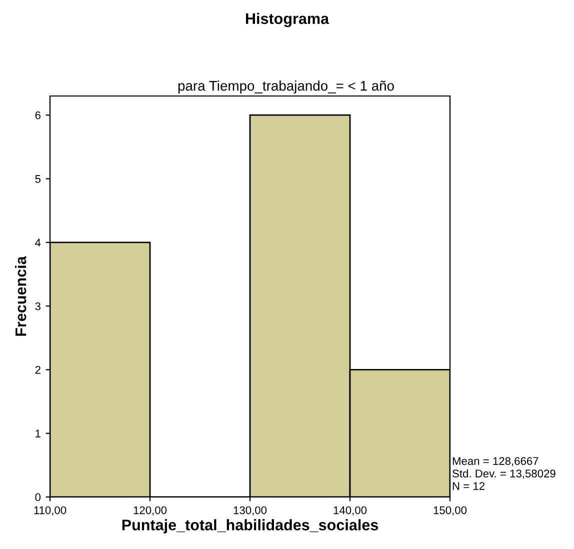 This screenshot has height=549, width=574. What do you see at coordinates (38, 497) in the screenshot?
I see `y-tick-label: 0` at bounding box center [38, 497].